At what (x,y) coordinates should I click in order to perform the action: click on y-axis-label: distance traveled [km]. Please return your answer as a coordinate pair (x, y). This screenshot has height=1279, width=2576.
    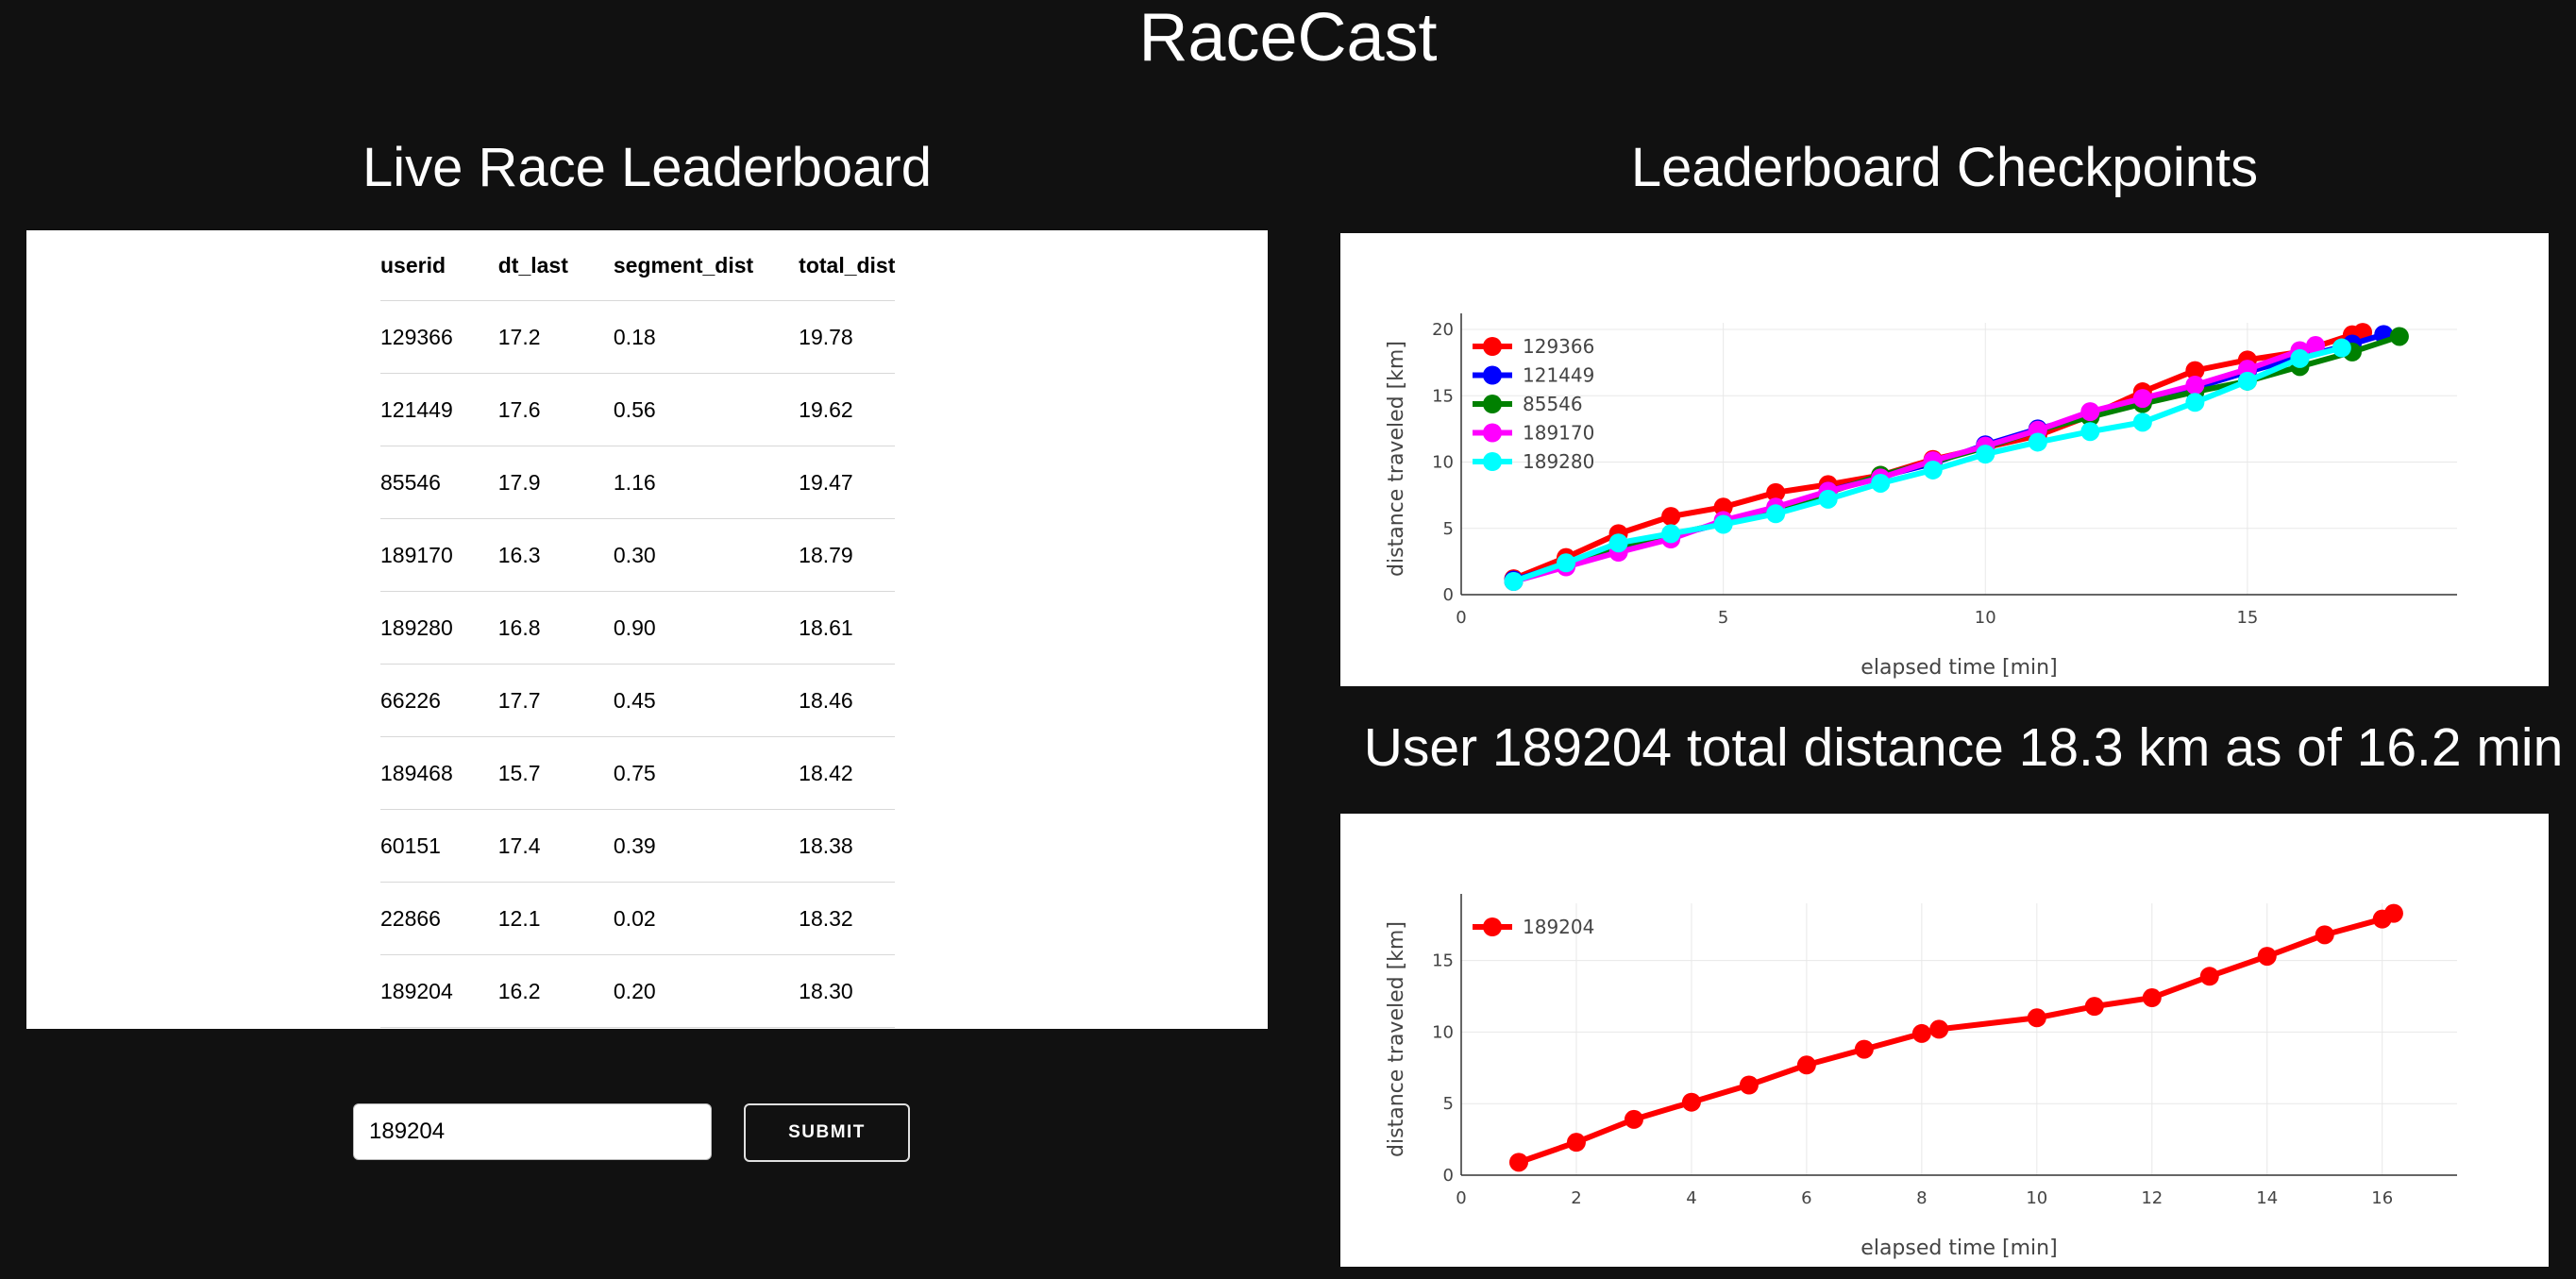
    Looking at the image, I should click on (1397, 459).